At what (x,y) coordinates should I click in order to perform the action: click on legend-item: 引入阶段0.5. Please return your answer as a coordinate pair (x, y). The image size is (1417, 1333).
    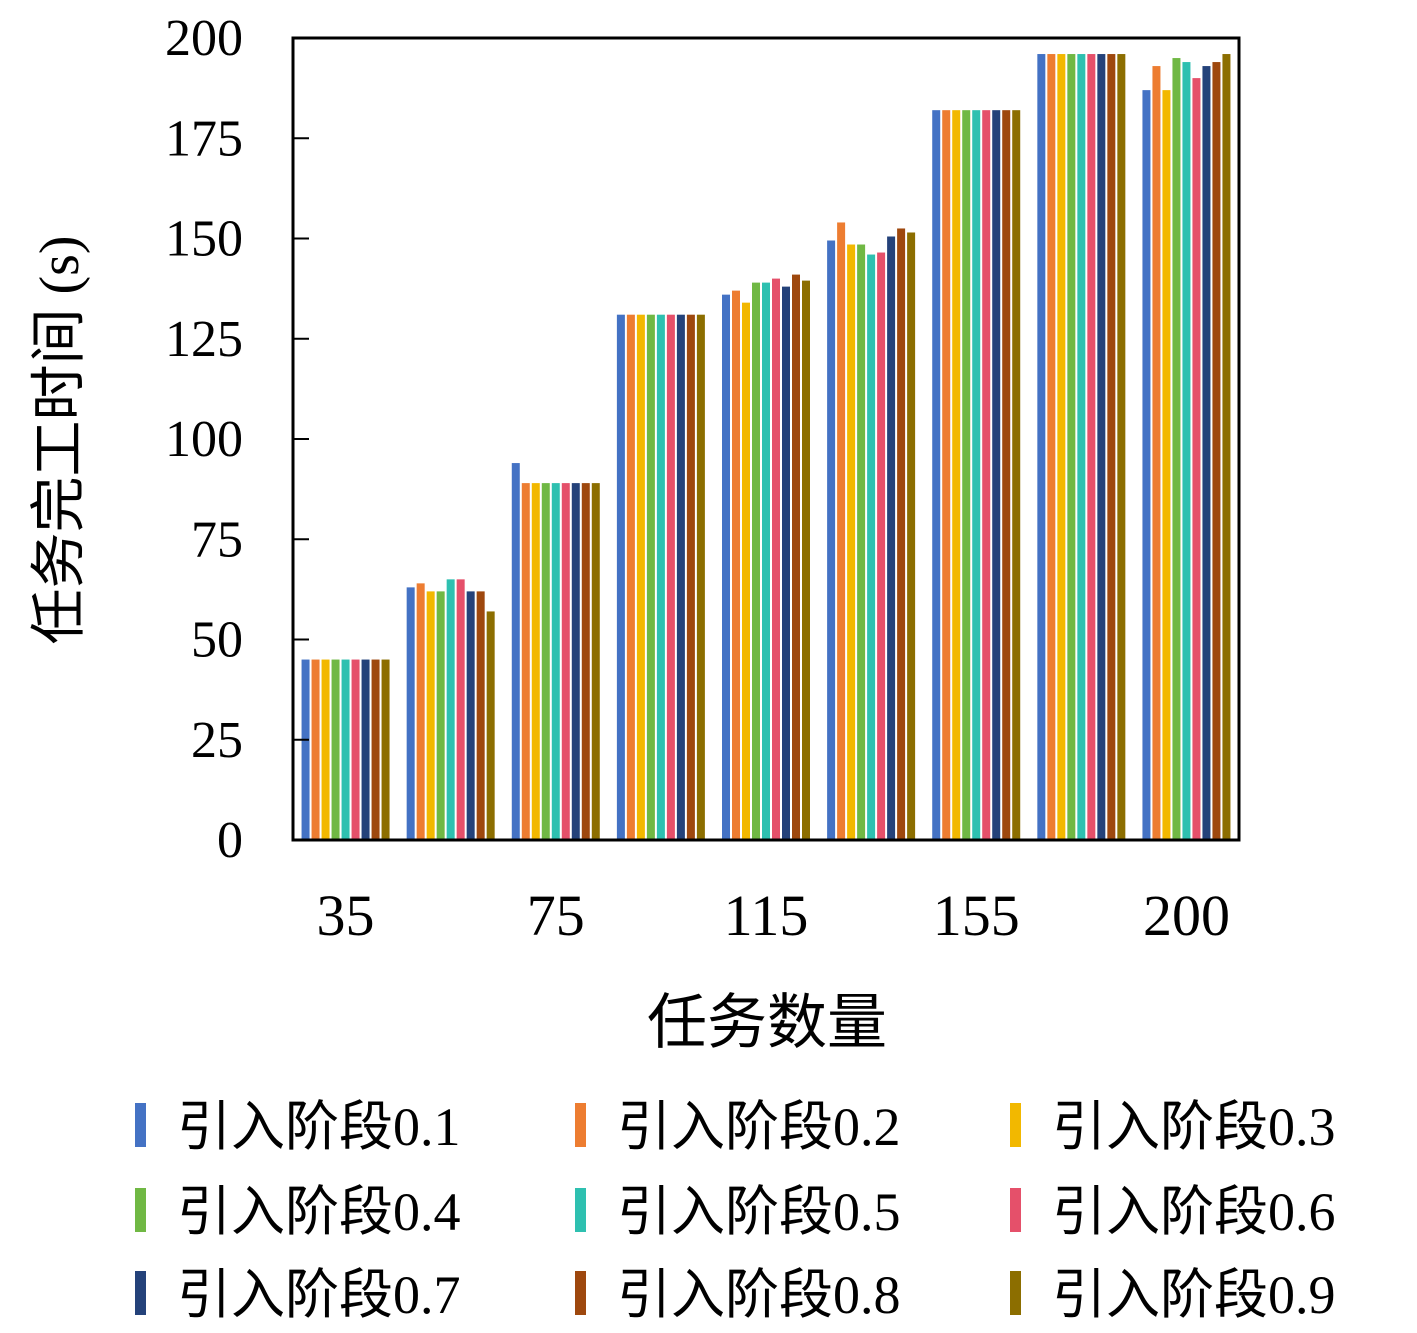
    Looking at the image, I should click on (738, 1212).